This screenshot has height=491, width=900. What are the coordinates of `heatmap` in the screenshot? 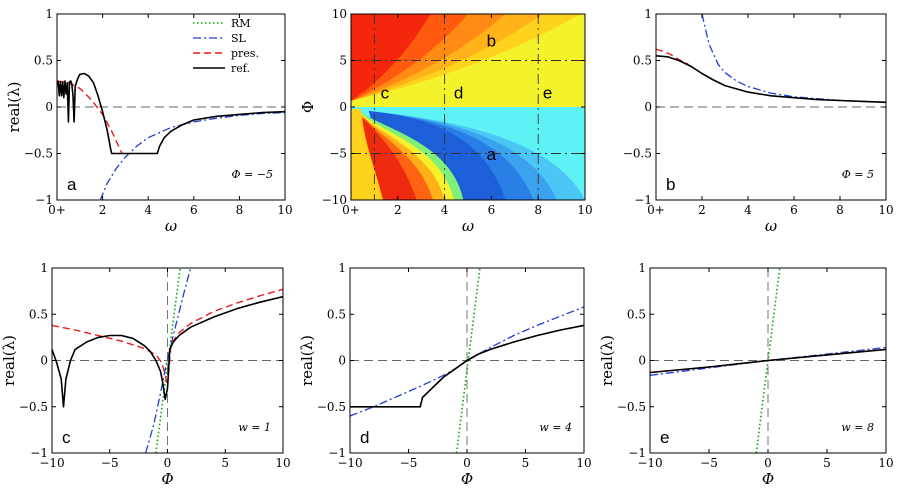 It's located at (468, 107).